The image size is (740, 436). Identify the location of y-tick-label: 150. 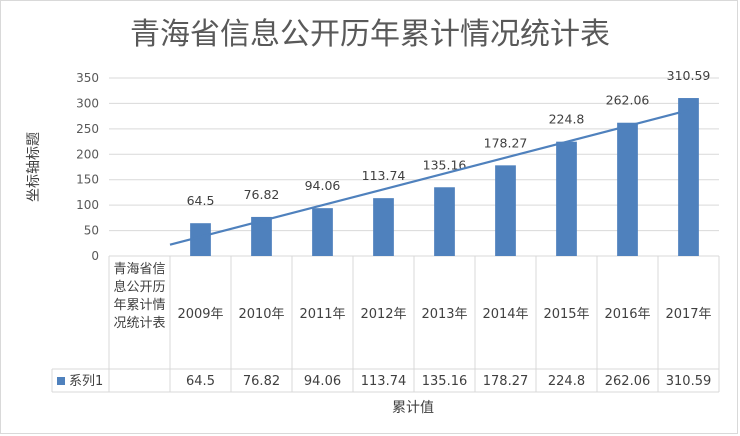
(87, 180).